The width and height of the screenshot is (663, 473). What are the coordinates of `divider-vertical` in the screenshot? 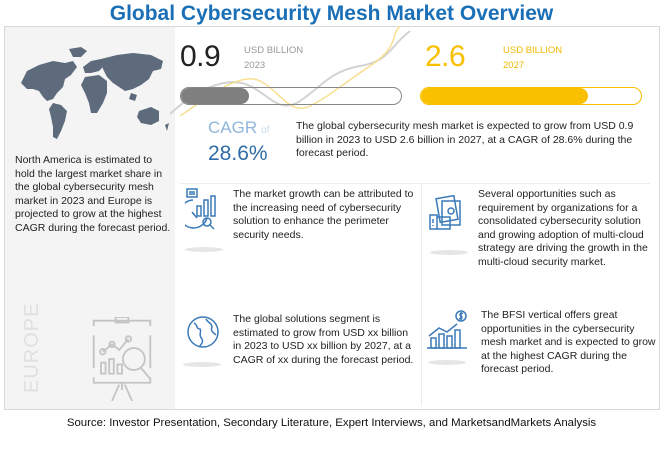 It's located at (421, 295).